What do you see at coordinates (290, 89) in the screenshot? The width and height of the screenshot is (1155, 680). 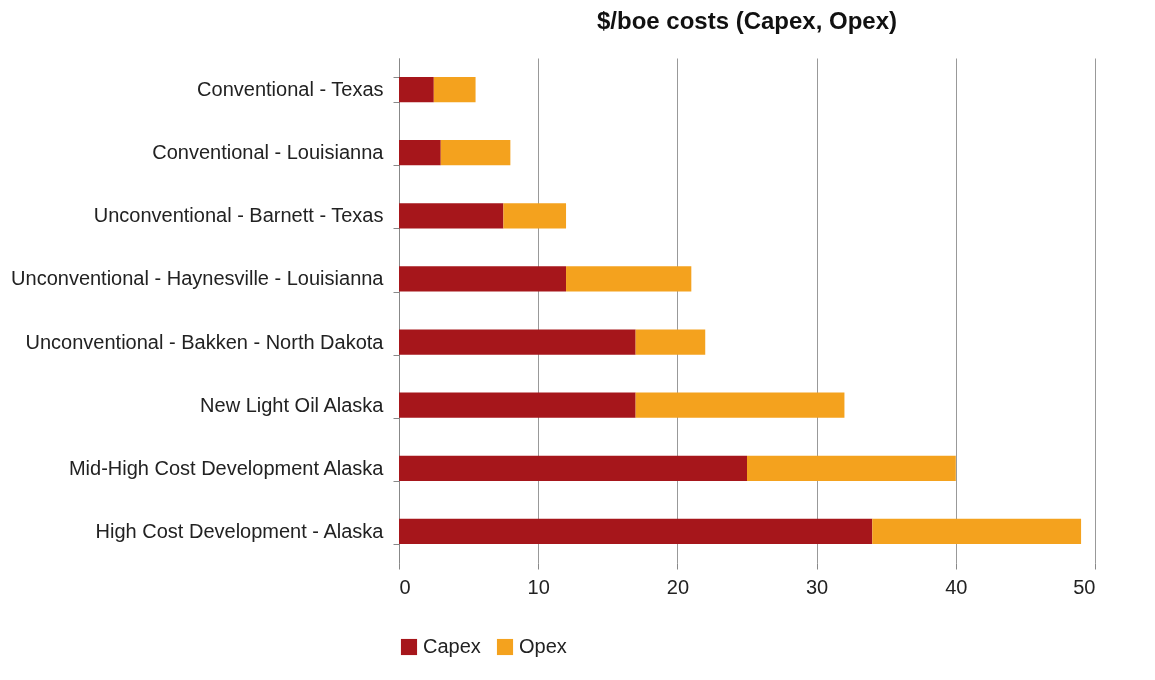 I see `y-tick-label: Conventional - Texas` at bounding box center [290, 89].